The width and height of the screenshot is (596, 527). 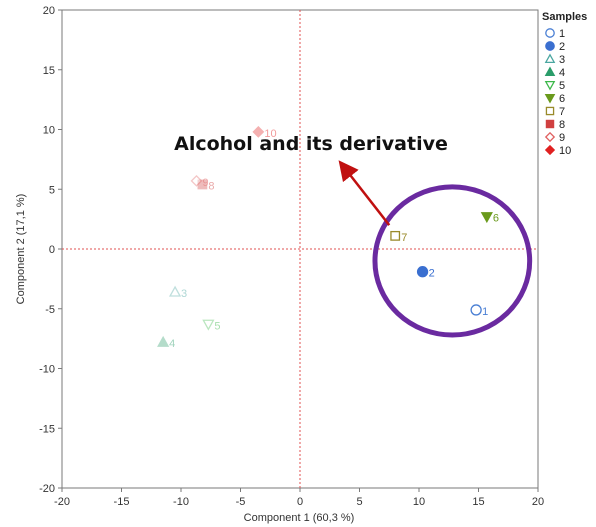 I want to click on x-tick-label: 10, so click(x=419, y=502).